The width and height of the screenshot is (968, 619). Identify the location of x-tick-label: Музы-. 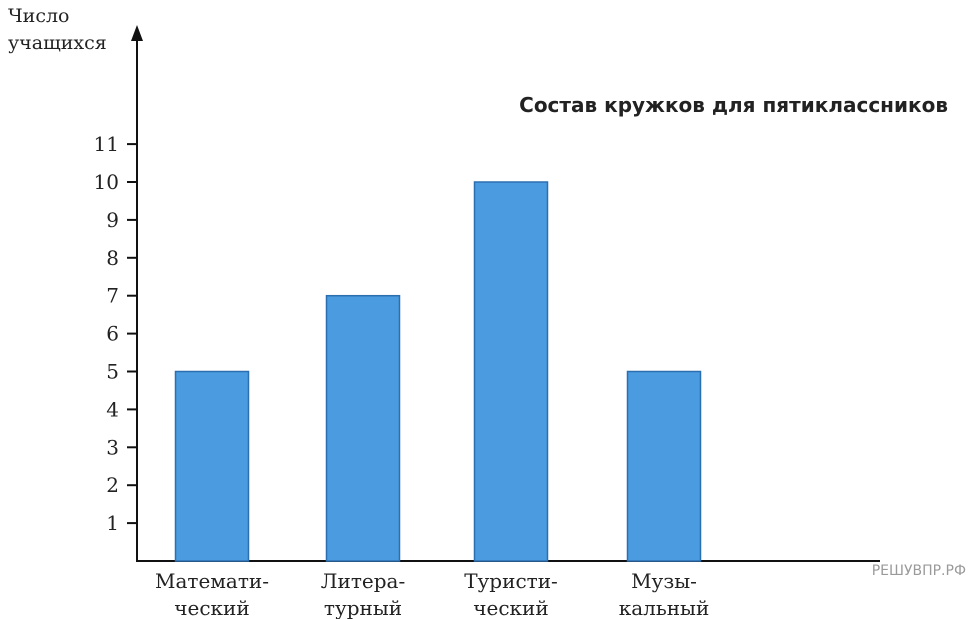
(664, 581).